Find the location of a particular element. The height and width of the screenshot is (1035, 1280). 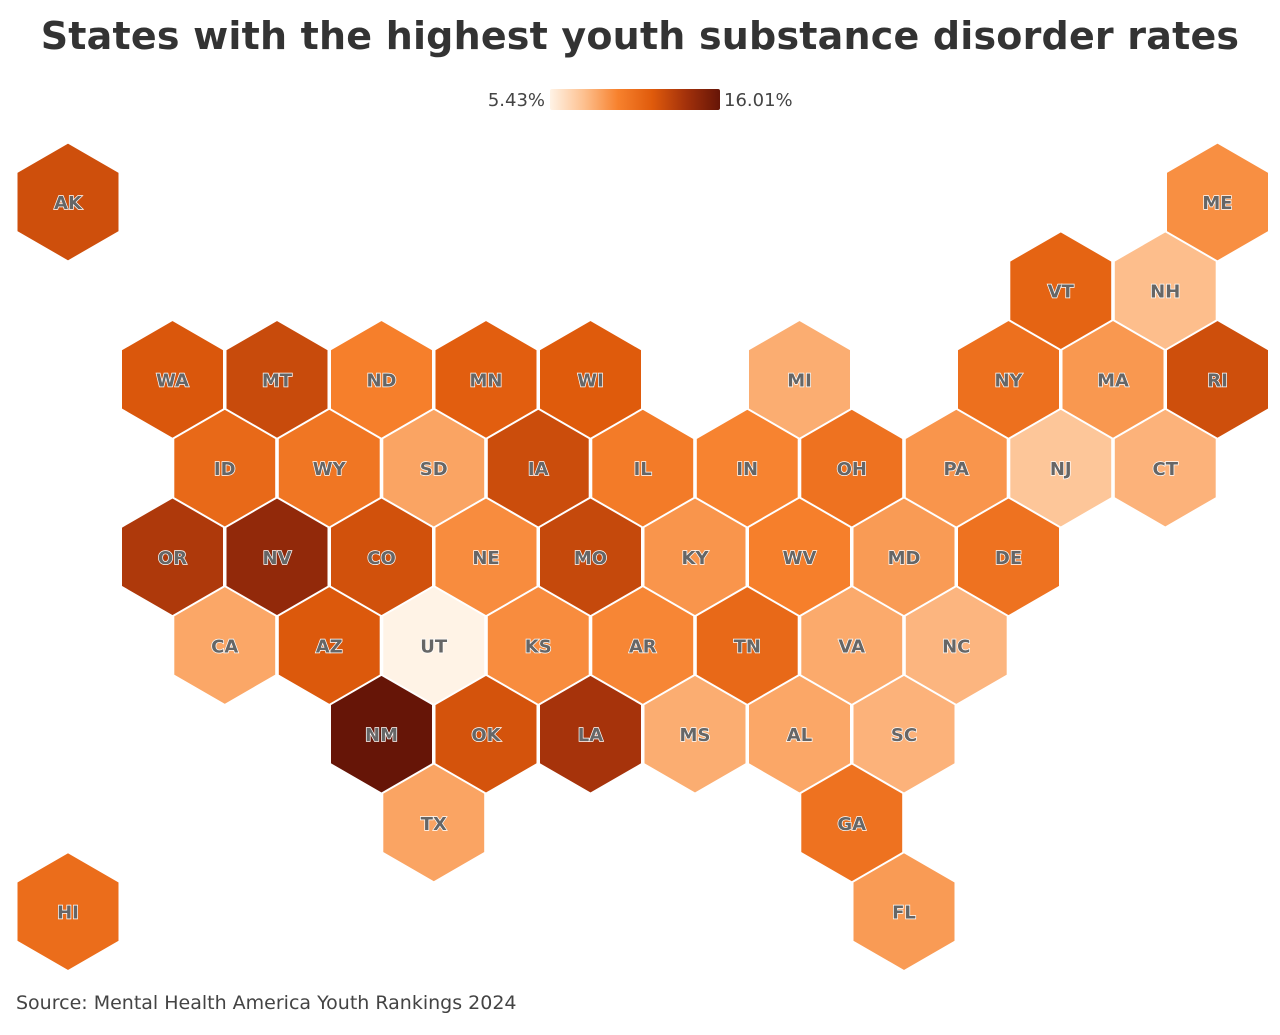

state-label-de: DE is located at coordinates (1008, 558).